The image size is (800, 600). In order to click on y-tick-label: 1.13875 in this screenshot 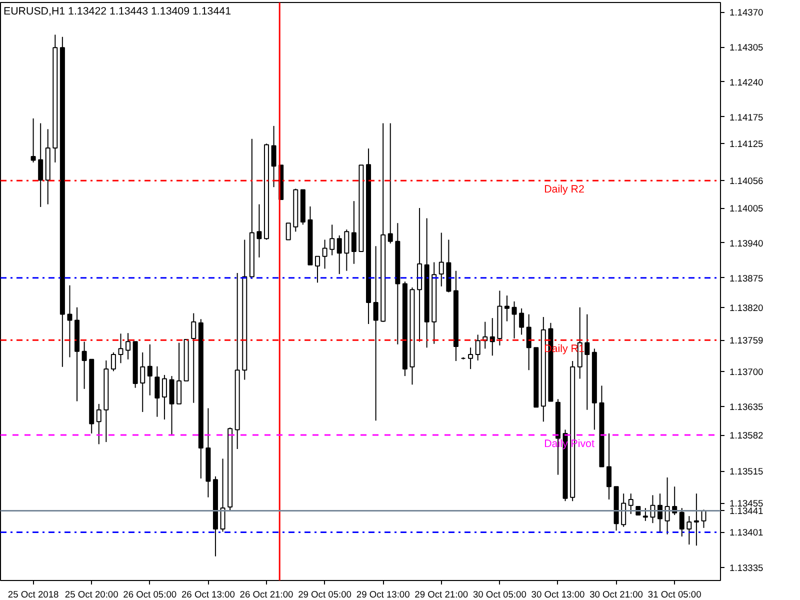, I will do `click(747, 278)`.